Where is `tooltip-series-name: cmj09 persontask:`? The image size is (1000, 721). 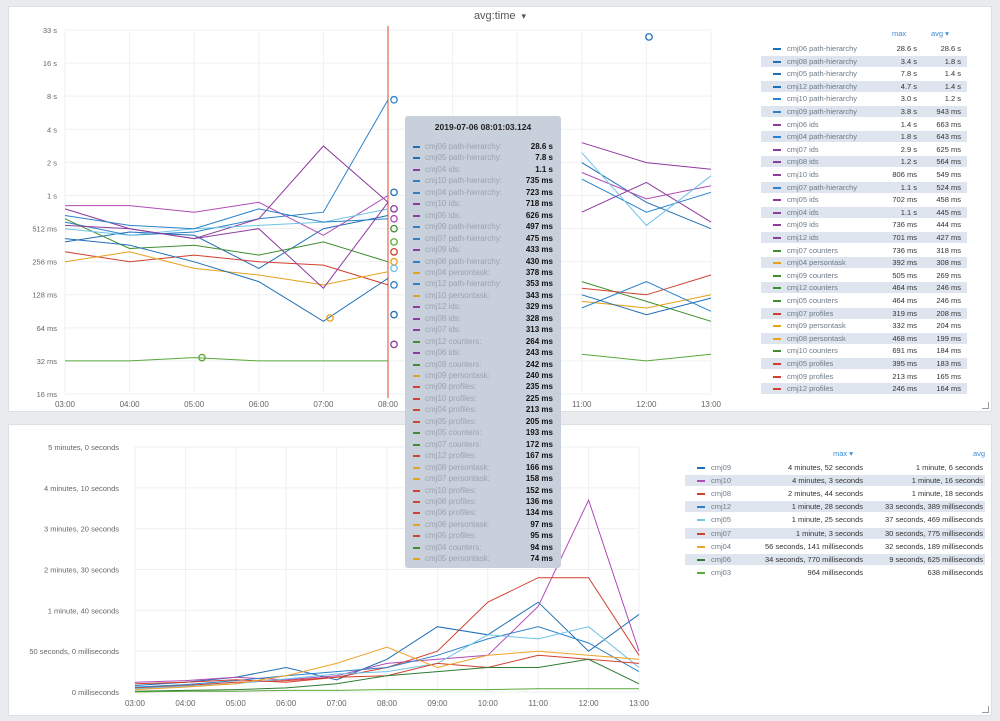
tooltip-series-name: cmj09 persontask: is located at coordinates (457, 375).